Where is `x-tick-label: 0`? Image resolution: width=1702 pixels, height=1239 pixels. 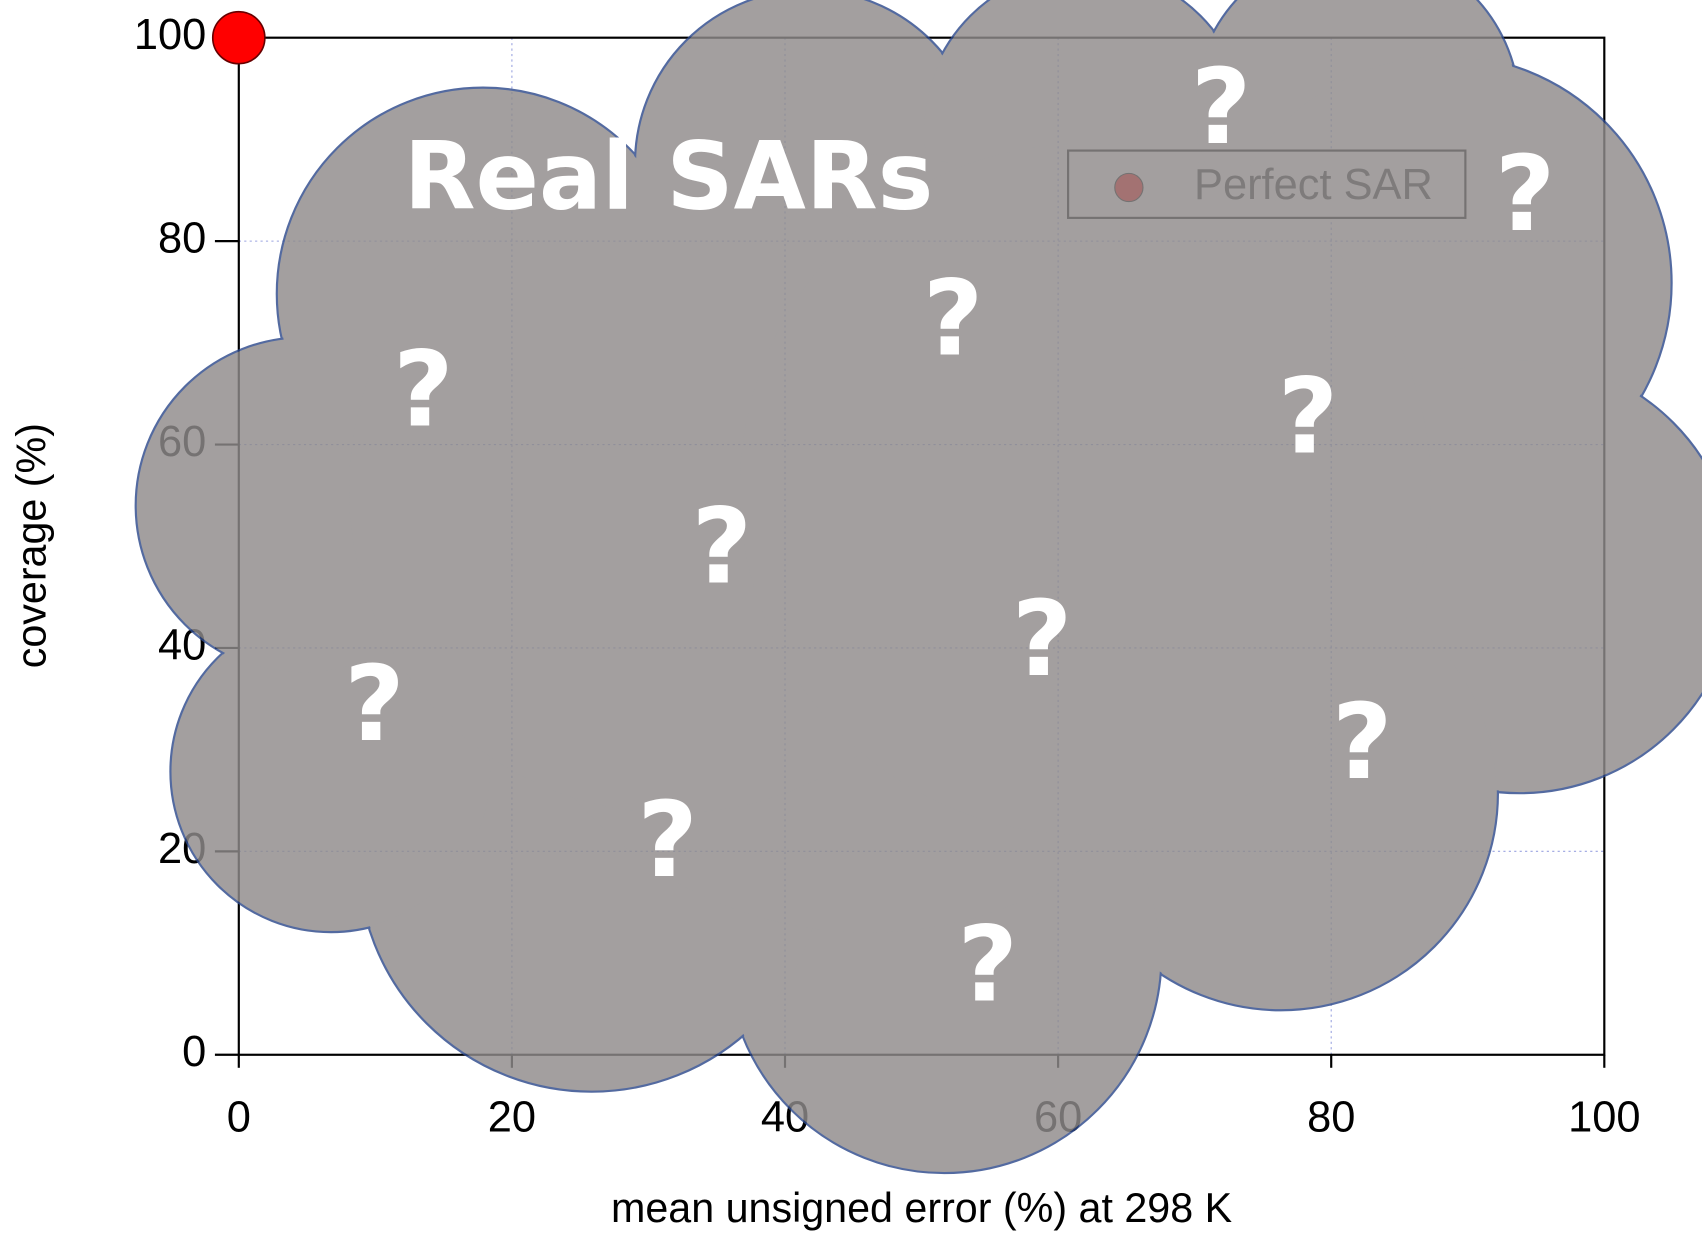
x-tick-label: 0 is located at coordinates (239, 1117).